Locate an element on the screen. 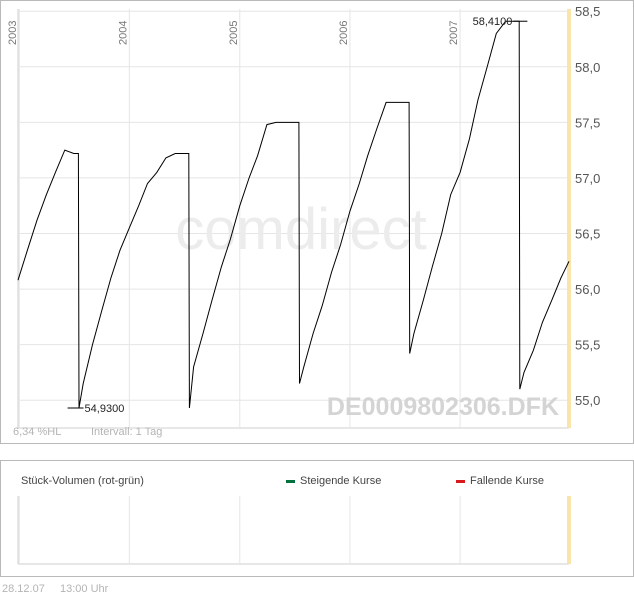 Image resolution: width=634 pixels, height=597 pixels. y-tick-label: 55,5 is located at coordinates (587, 345).